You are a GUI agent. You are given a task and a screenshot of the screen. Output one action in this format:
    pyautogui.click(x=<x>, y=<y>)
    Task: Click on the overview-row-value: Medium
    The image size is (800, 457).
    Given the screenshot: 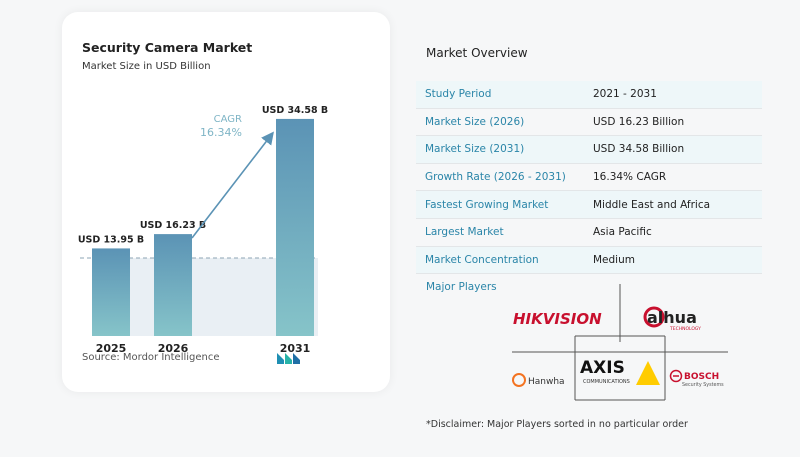 What is the action you would take?
    pyautogui.click(x=614, y=259)
    